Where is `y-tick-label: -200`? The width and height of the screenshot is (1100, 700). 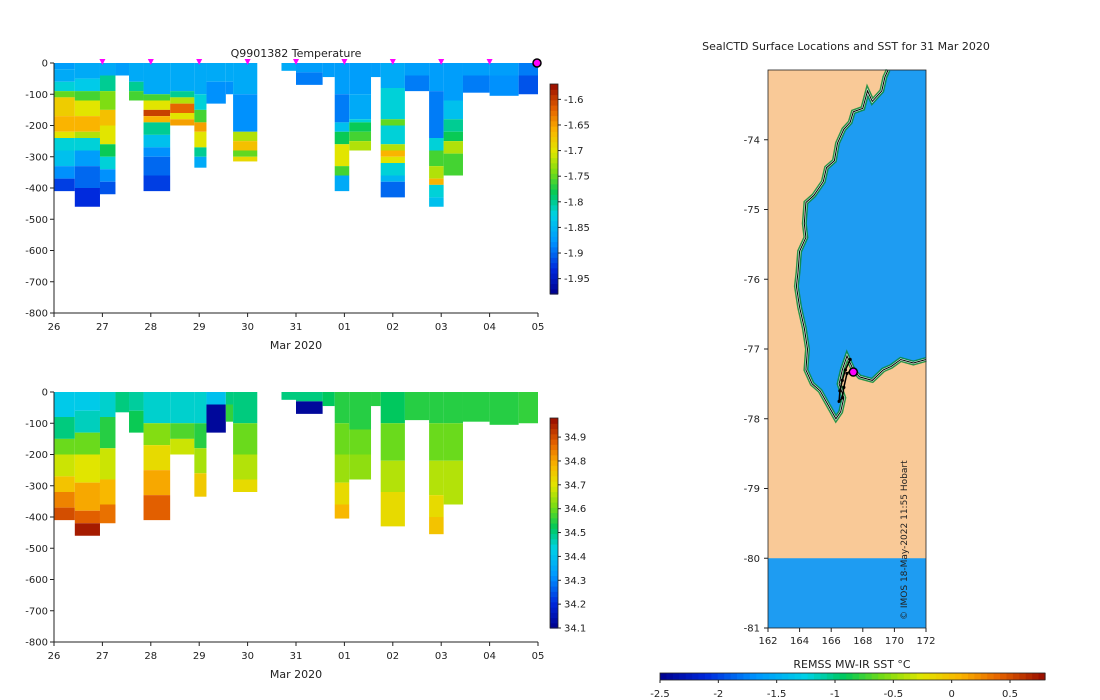 y-tick-label: -200 is located at coordinates (36, 126).